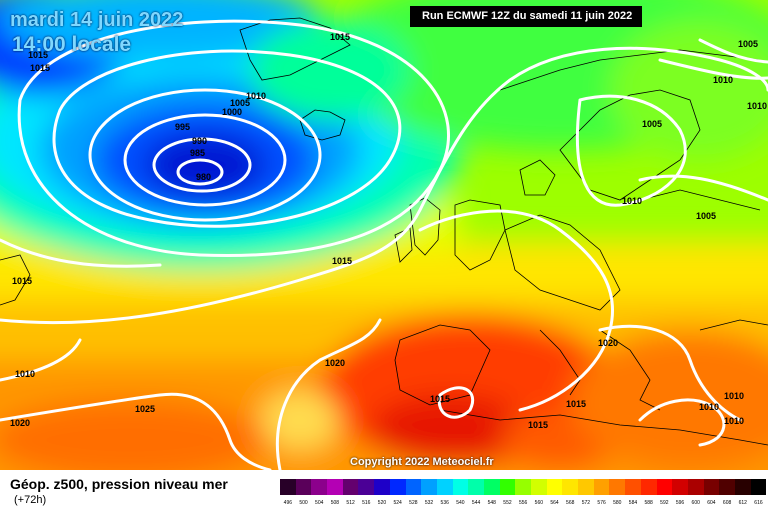  I want to click on color-scale-label: 592, so click(664, 503).